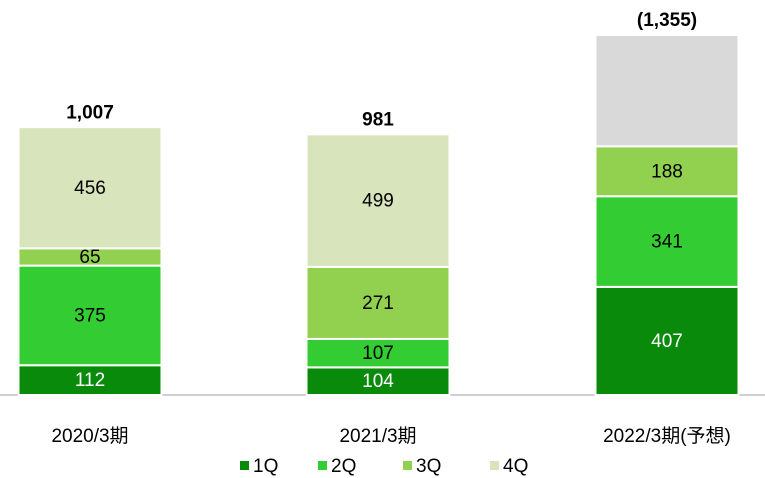  I want to click on data-label: 456, so click(90, 188).